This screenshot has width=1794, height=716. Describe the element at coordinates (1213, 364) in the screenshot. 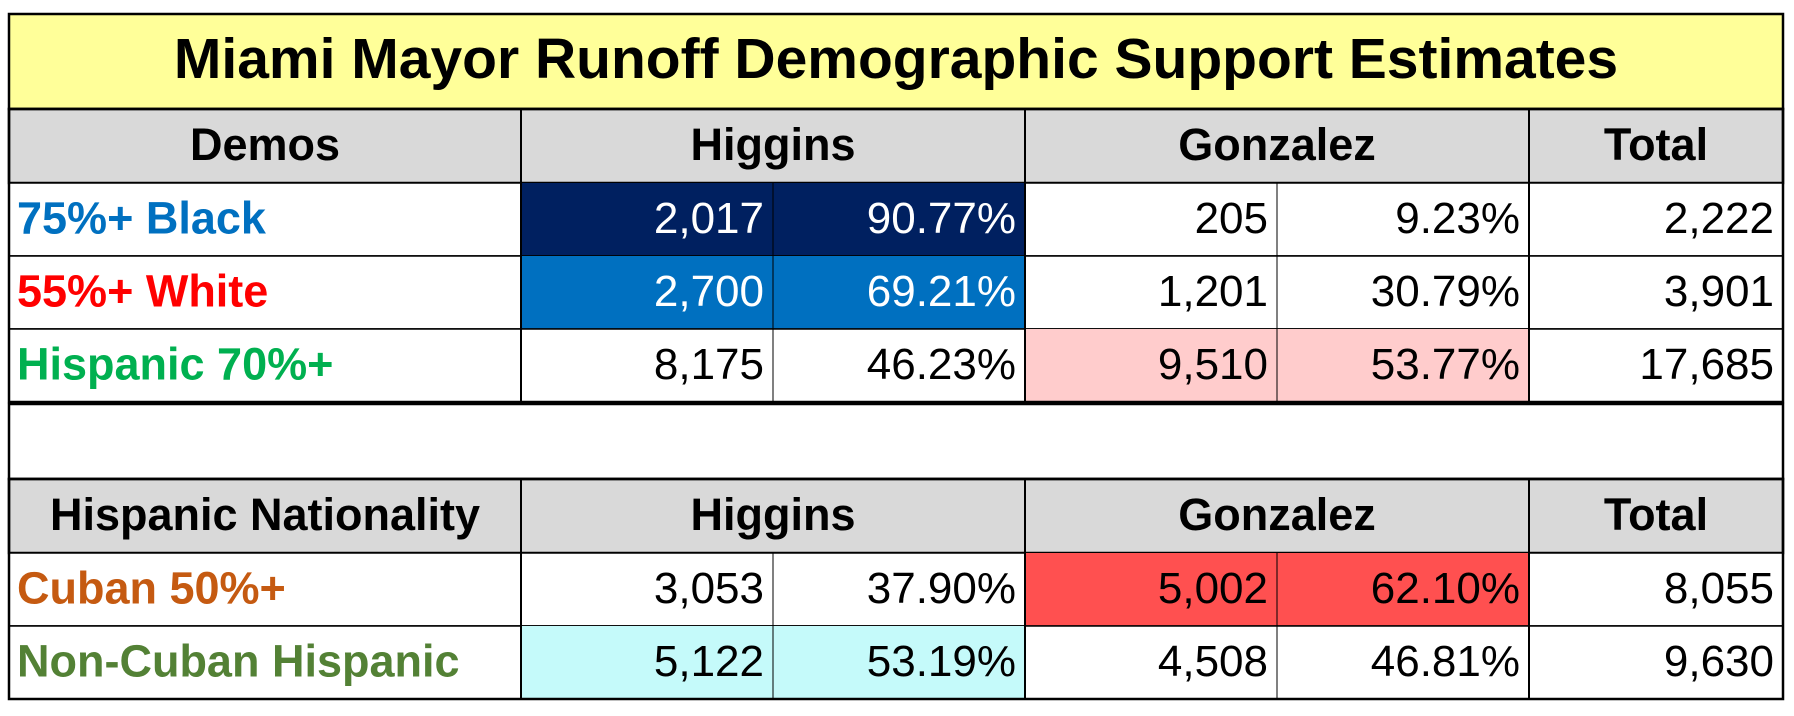

I see `cell-value: 9,510` at that location.